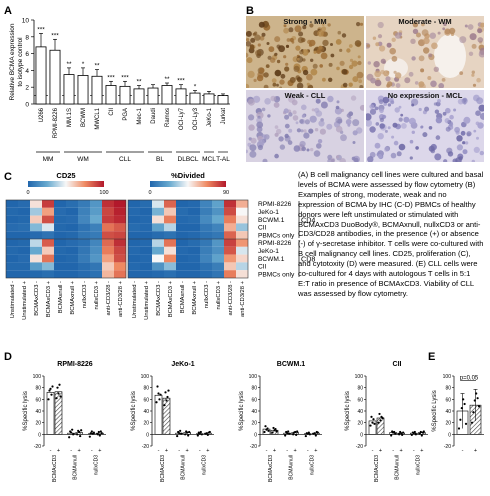  I want to click on d-sign-label: +, so click(58, 451).